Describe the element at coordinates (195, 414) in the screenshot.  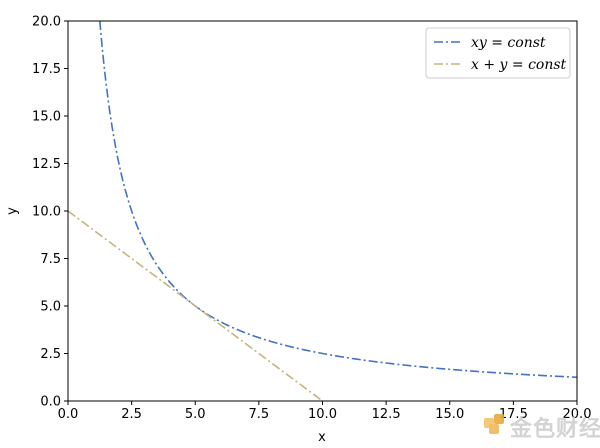
I see `x-tick-label: 5.0` at that location.